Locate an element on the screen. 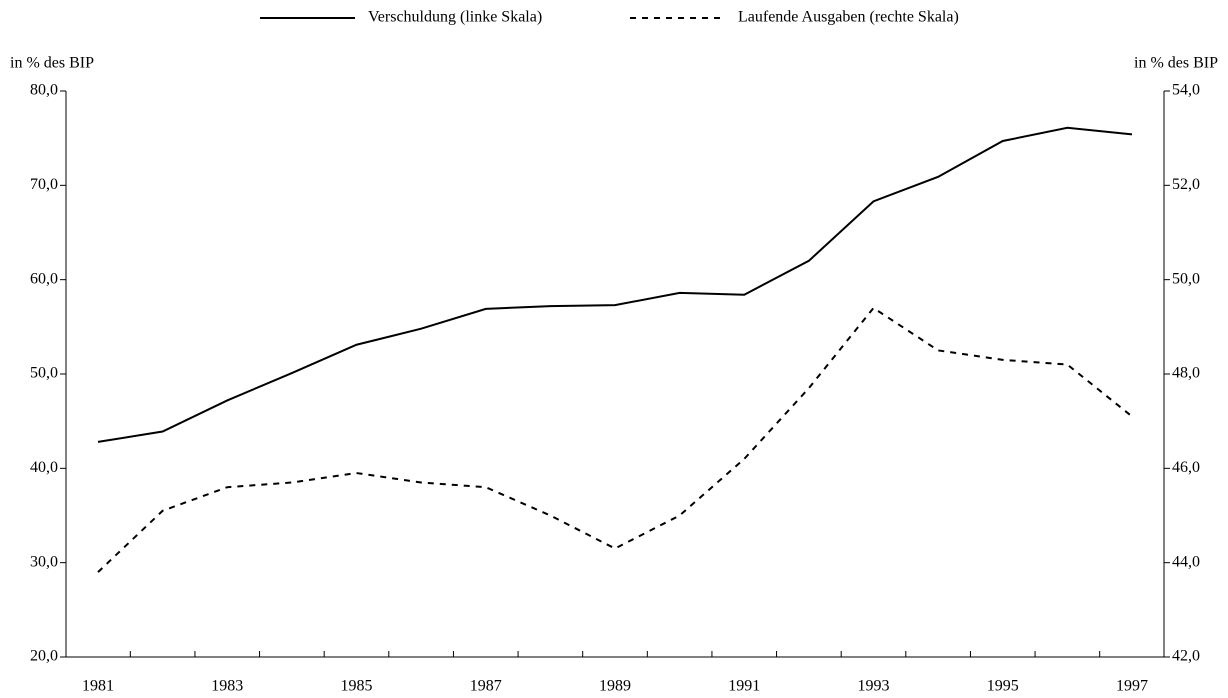 The image size is (1228, 698). y-tick-label: 70,0 is located at coordinates (44, 184).